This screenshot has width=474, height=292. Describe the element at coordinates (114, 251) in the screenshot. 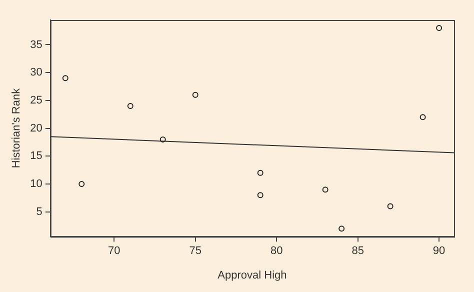

I see `x-tick-label: 70` at that location.